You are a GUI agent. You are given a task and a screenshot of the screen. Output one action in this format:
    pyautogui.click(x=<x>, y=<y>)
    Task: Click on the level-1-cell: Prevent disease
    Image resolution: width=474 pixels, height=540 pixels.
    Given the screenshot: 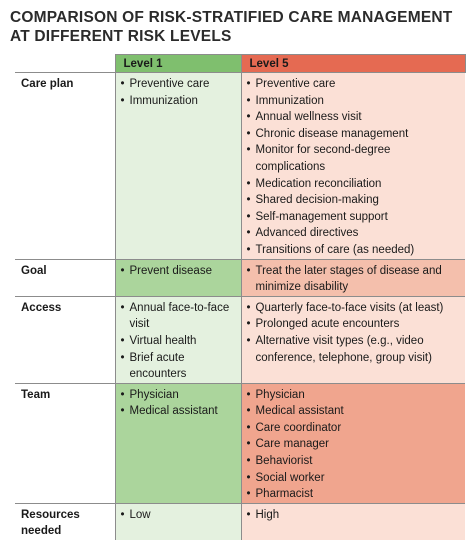 What is the action you would take?
    pyautogui.click(x=178, y=277)
    